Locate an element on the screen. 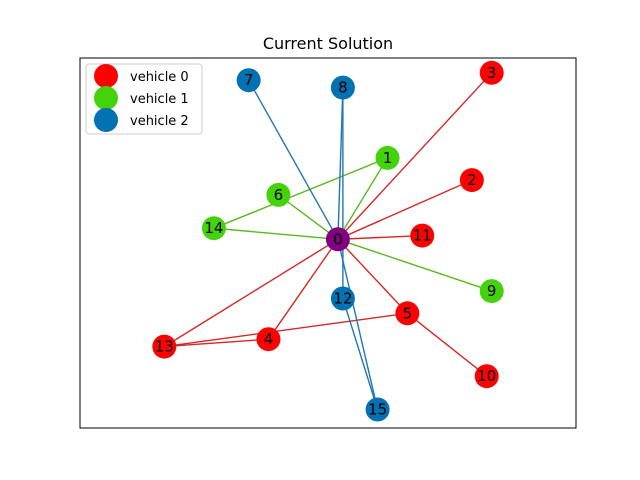 This screenshot has height=480, width=640. customer-node-5-marker is located at coordinates (407, 313).